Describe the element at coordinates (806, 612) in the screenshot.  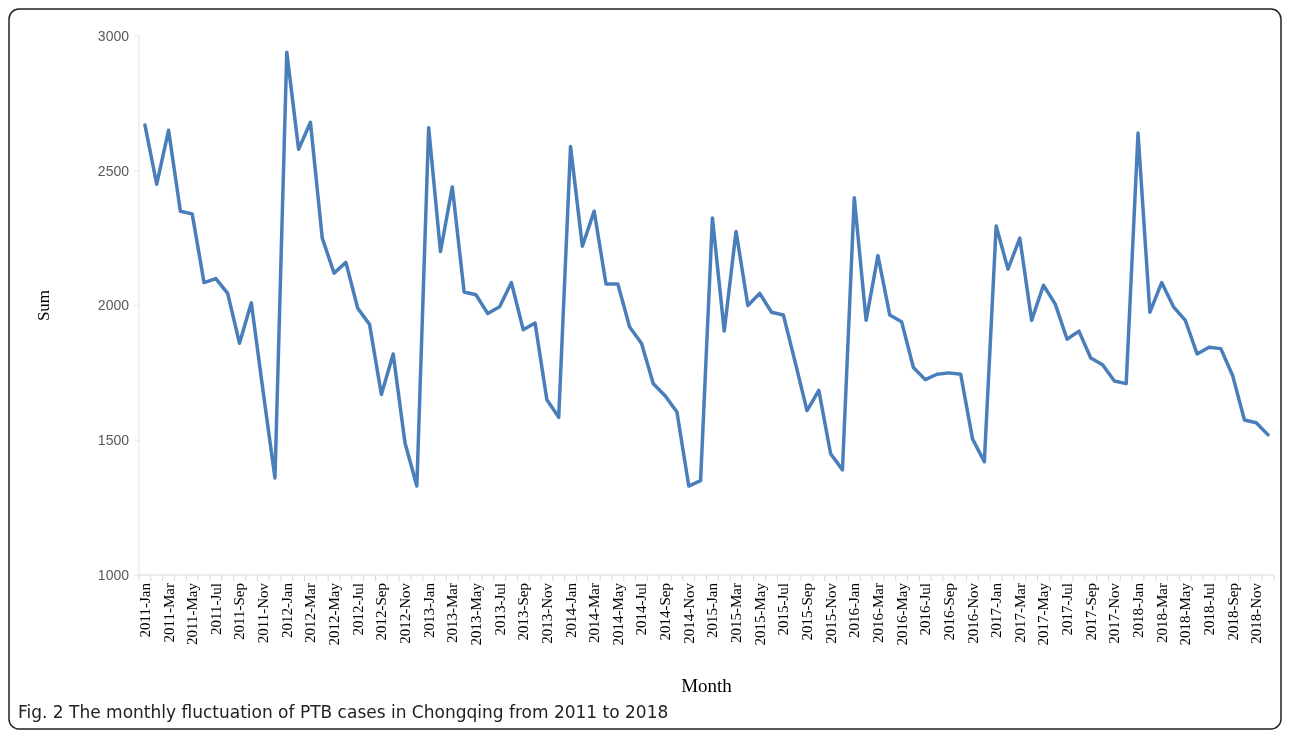
I see `x-tick-label: 2015-Sep` at that location.